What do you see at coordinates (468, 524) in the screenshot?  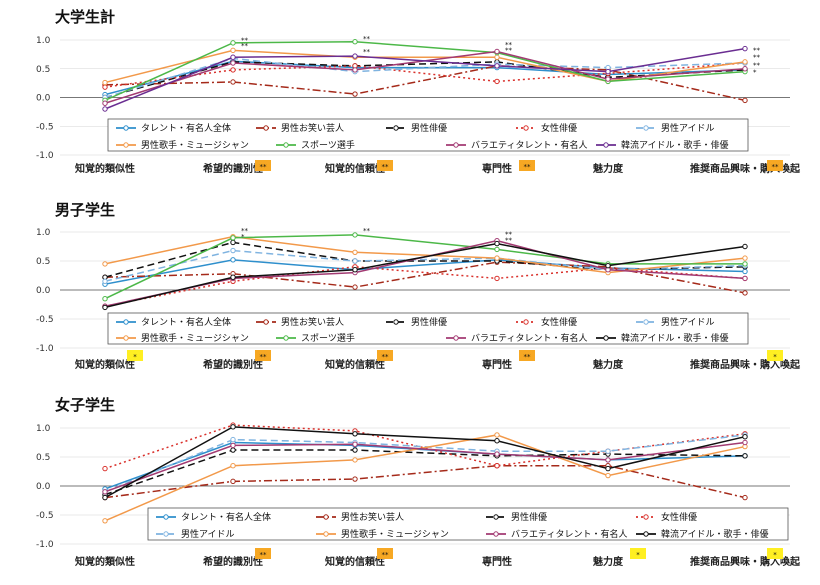 I see `legend-box` at bounding box center [468, 524].